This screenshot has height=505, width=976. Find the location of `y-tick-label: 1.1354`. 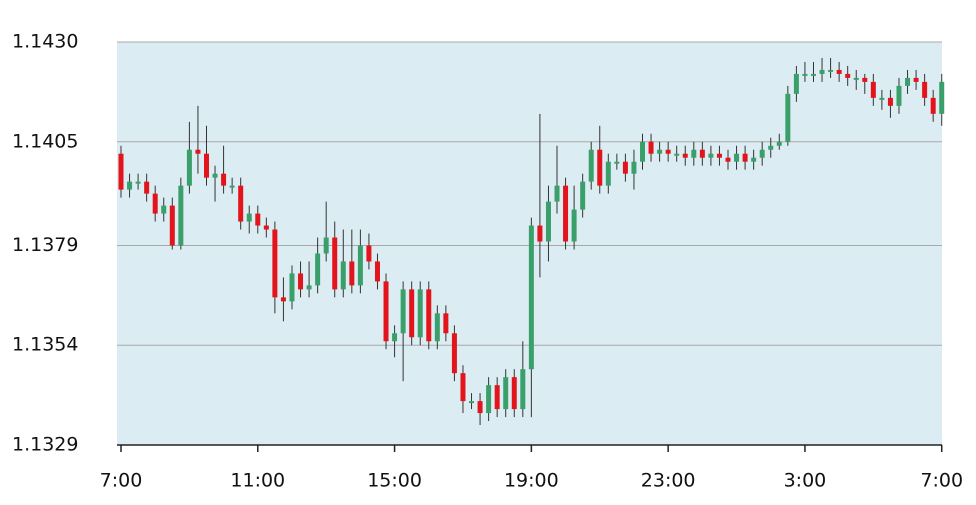

y-tick-label: 1.1354 is located at coordinates (45, 345).